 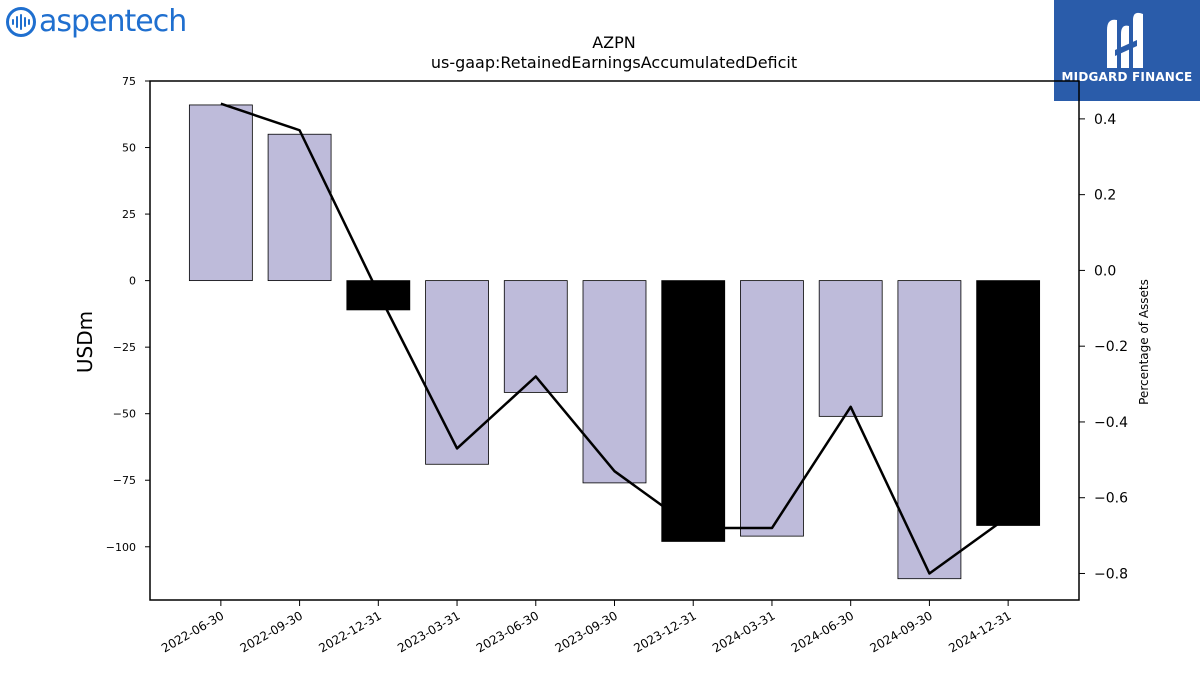 I want to click on waveform-icon, so click(x=21, y=21).